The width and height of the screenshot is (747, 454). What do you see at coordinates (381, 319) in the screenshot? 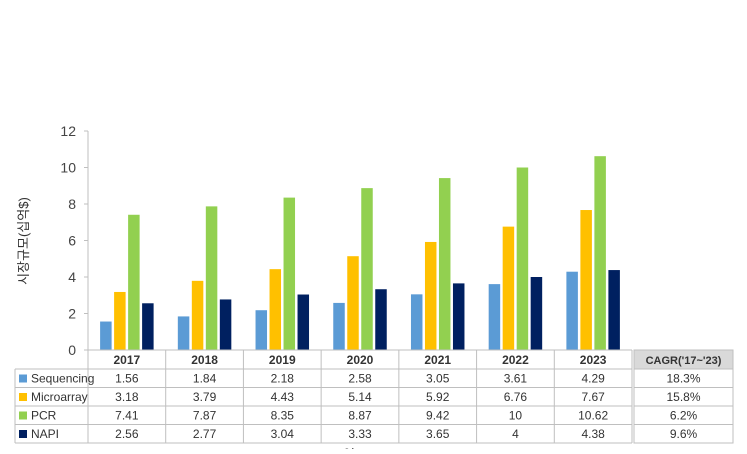
I see `bar-napi-2020` at bounding box center [381, 319].